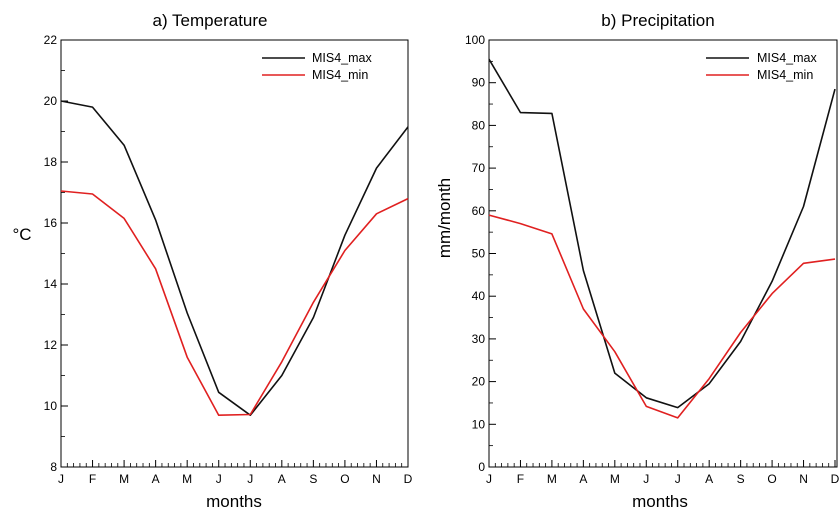 The image size is (839, 514). I want to click on y-tick-label: 40, so click(479, 296).